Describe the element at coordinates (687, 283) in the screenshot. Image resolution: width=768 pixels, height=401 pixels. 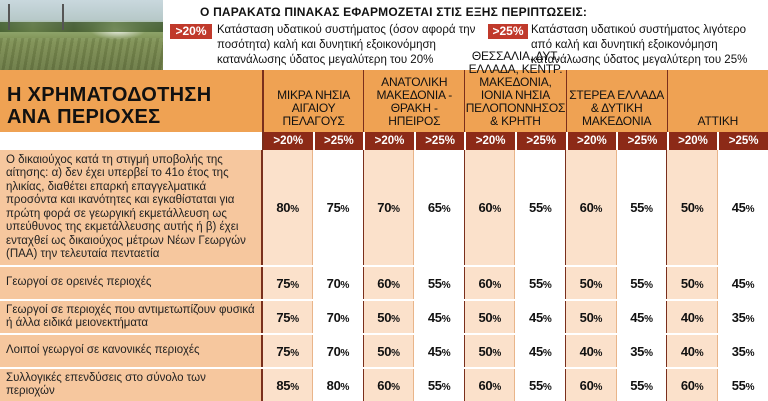
I see `percentage-value: 50` at that location.